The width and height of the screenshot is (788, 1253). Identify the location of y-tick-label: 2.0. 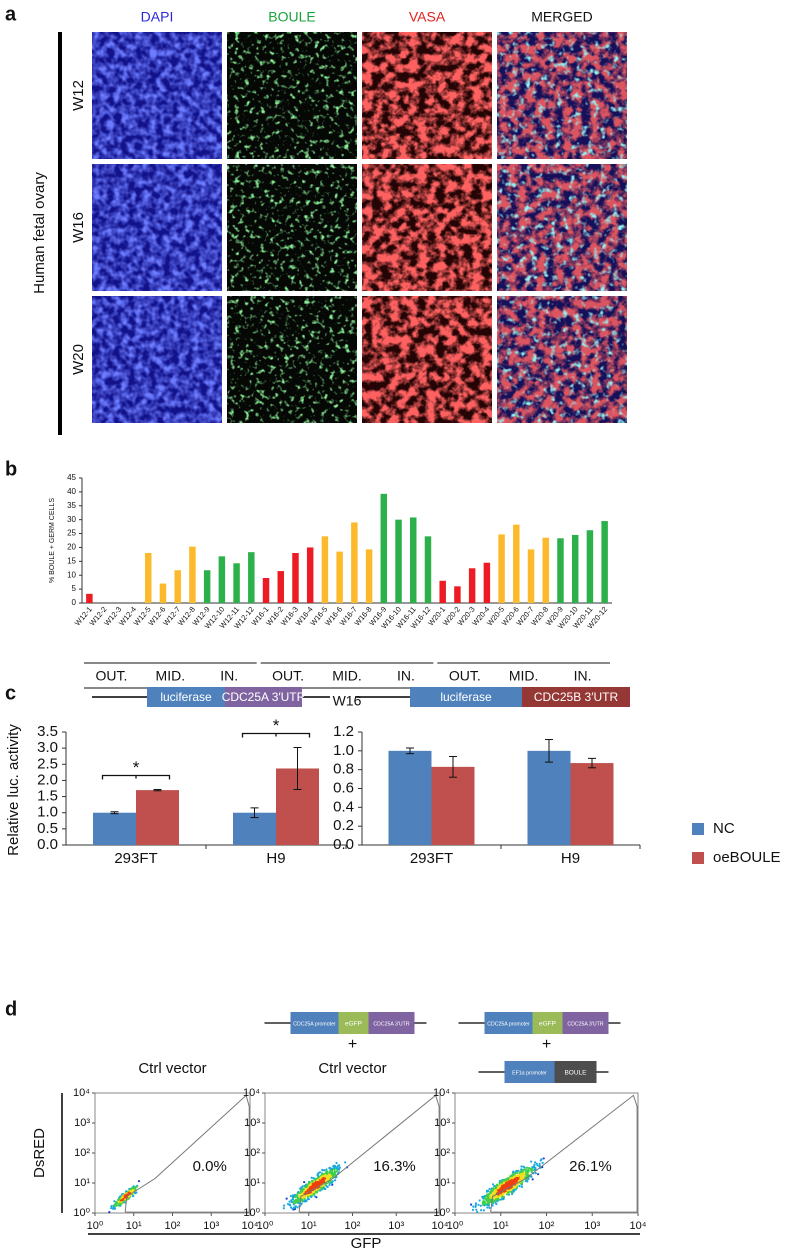
(47, 779).